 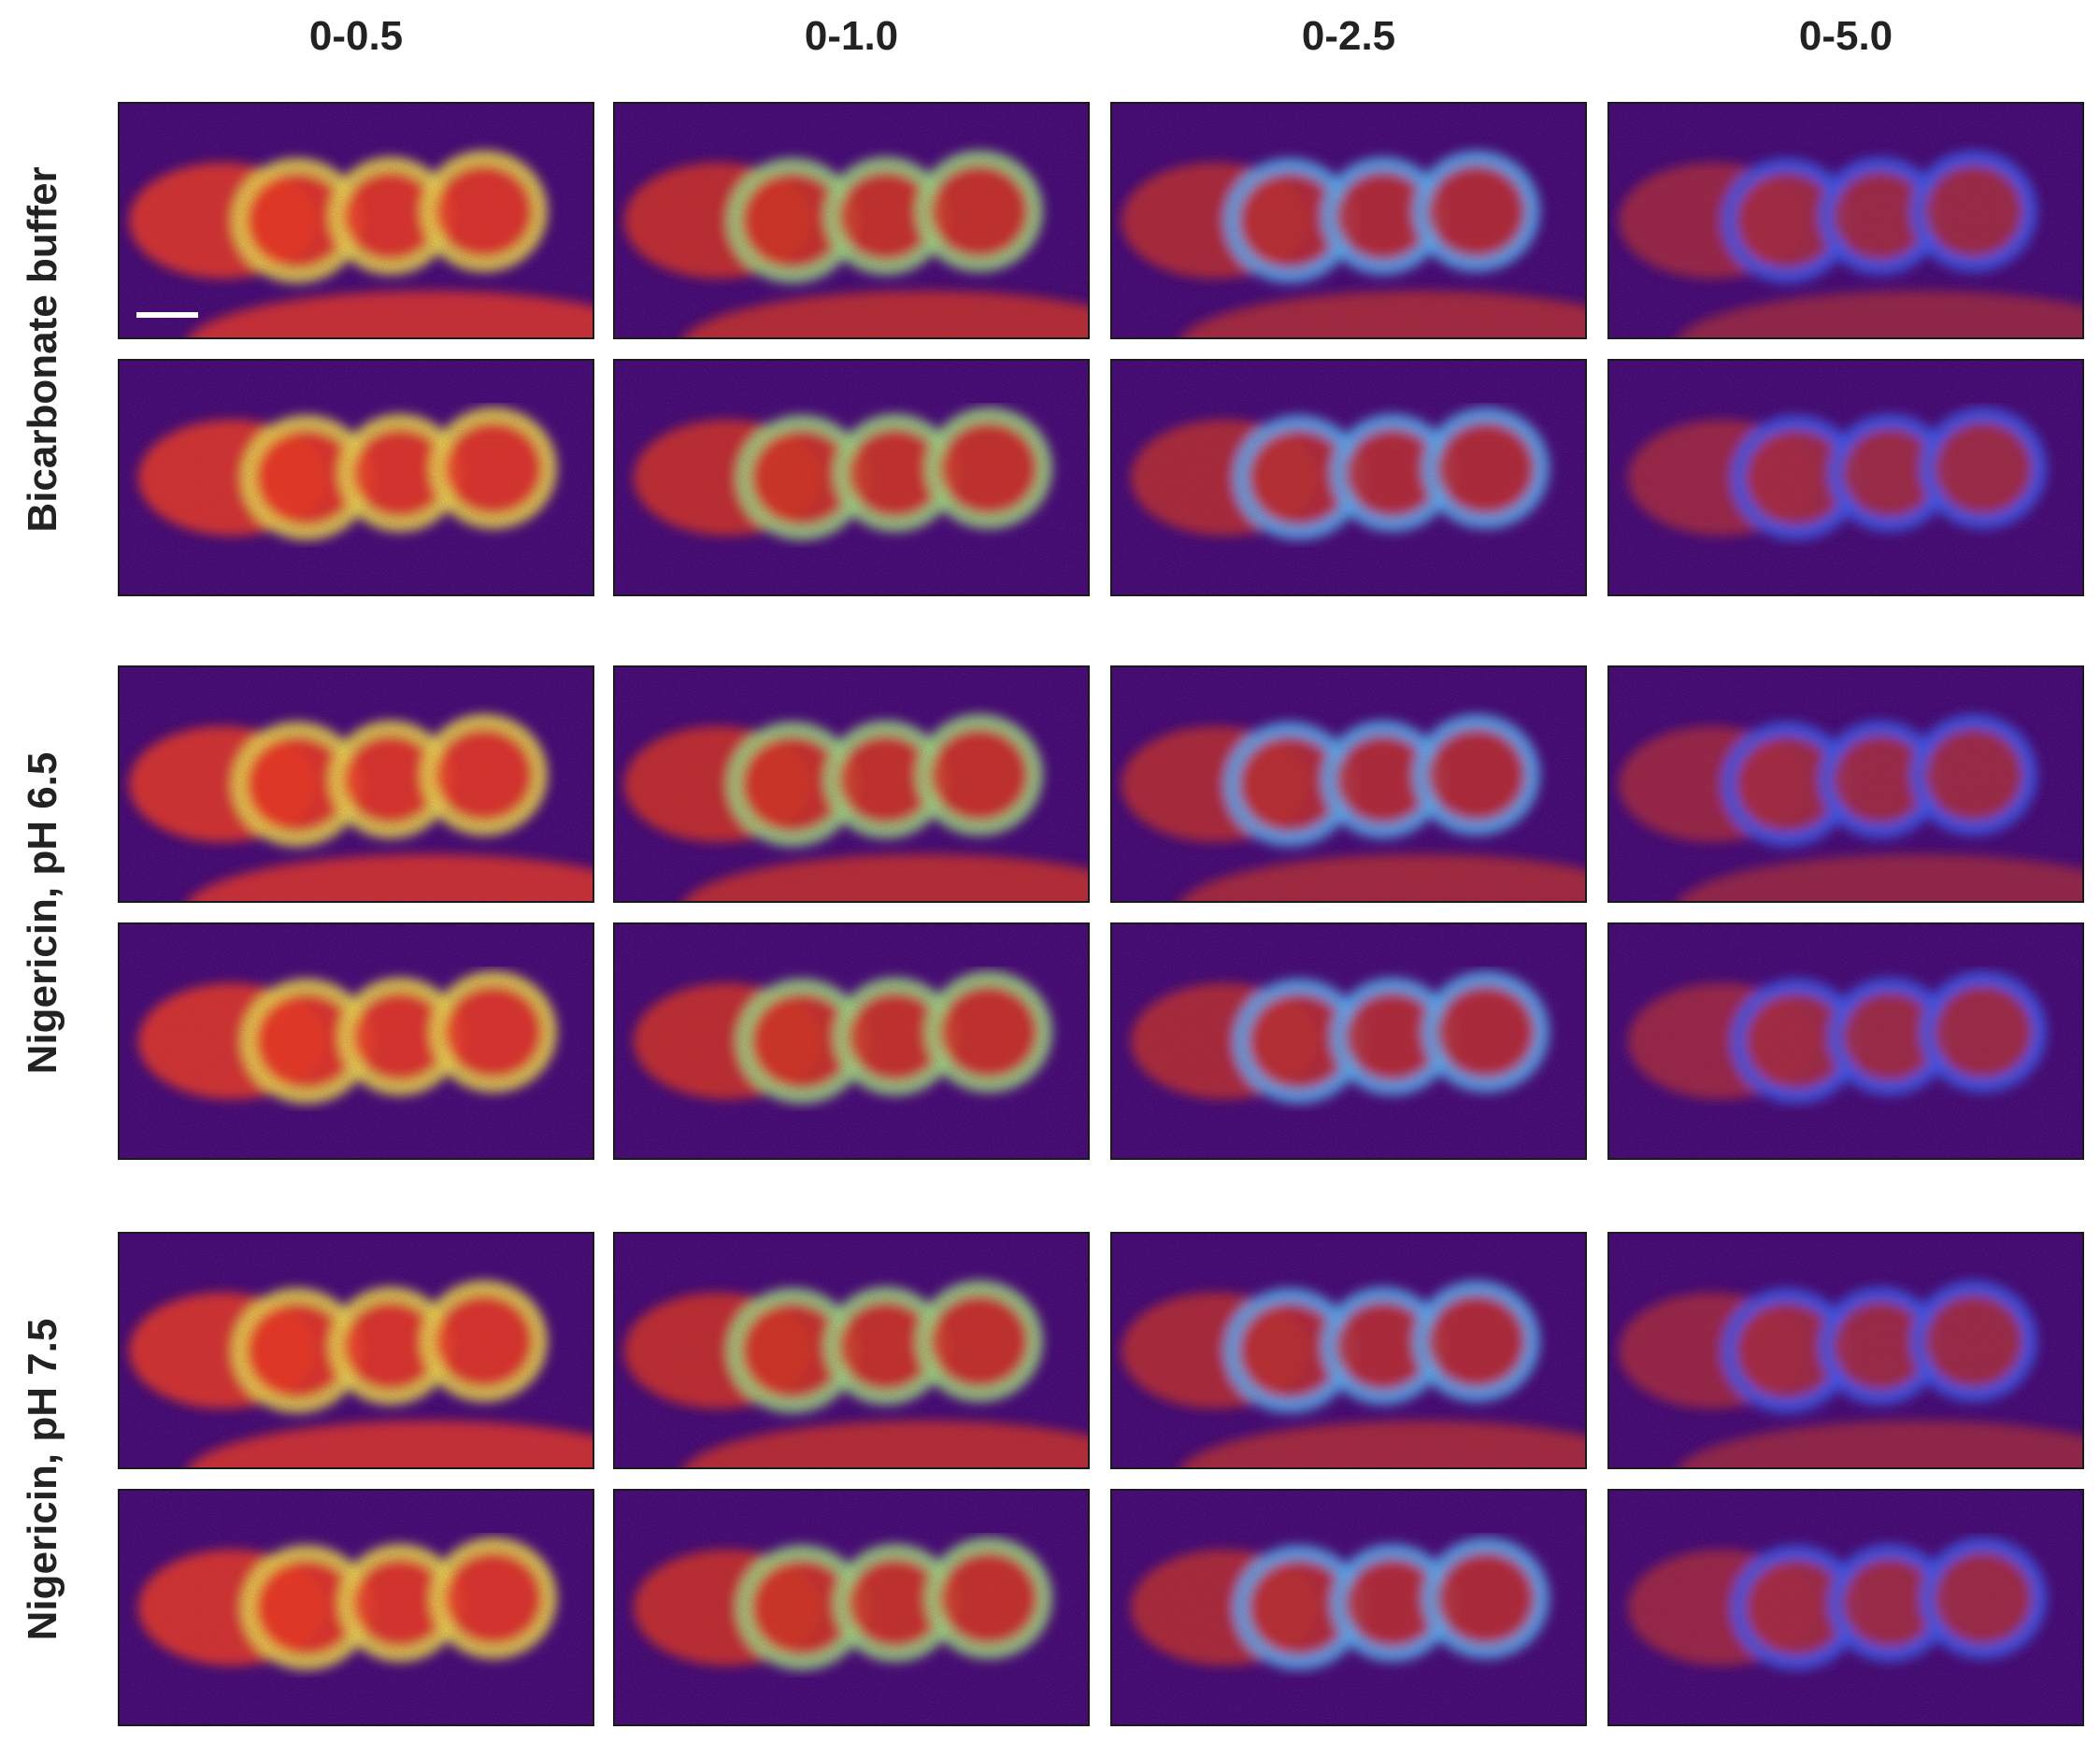 What do you see at coordinates (1348, 36) in the screenshot?
I see `column-header: 0-2.5` at bounding box center [1348, 36].